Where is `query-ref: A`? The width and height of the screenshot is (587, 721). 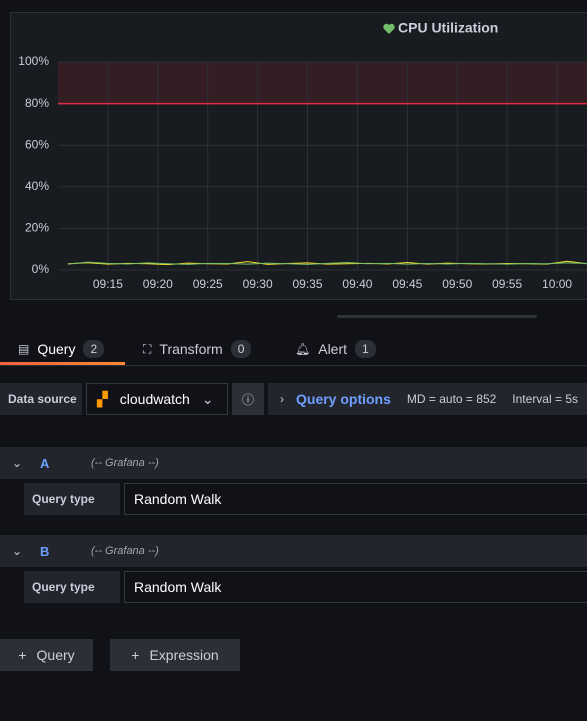 query-ref: A is located at coordinates (45, 463).